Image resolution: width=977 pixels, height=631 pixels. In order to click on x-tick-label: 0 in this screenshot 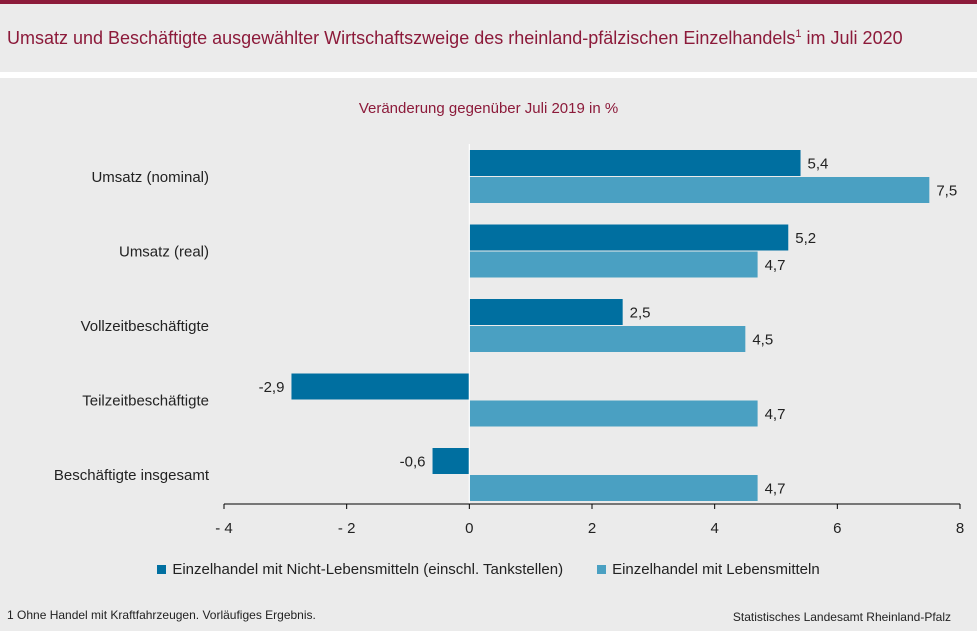, I will do `click(469, 528)`.